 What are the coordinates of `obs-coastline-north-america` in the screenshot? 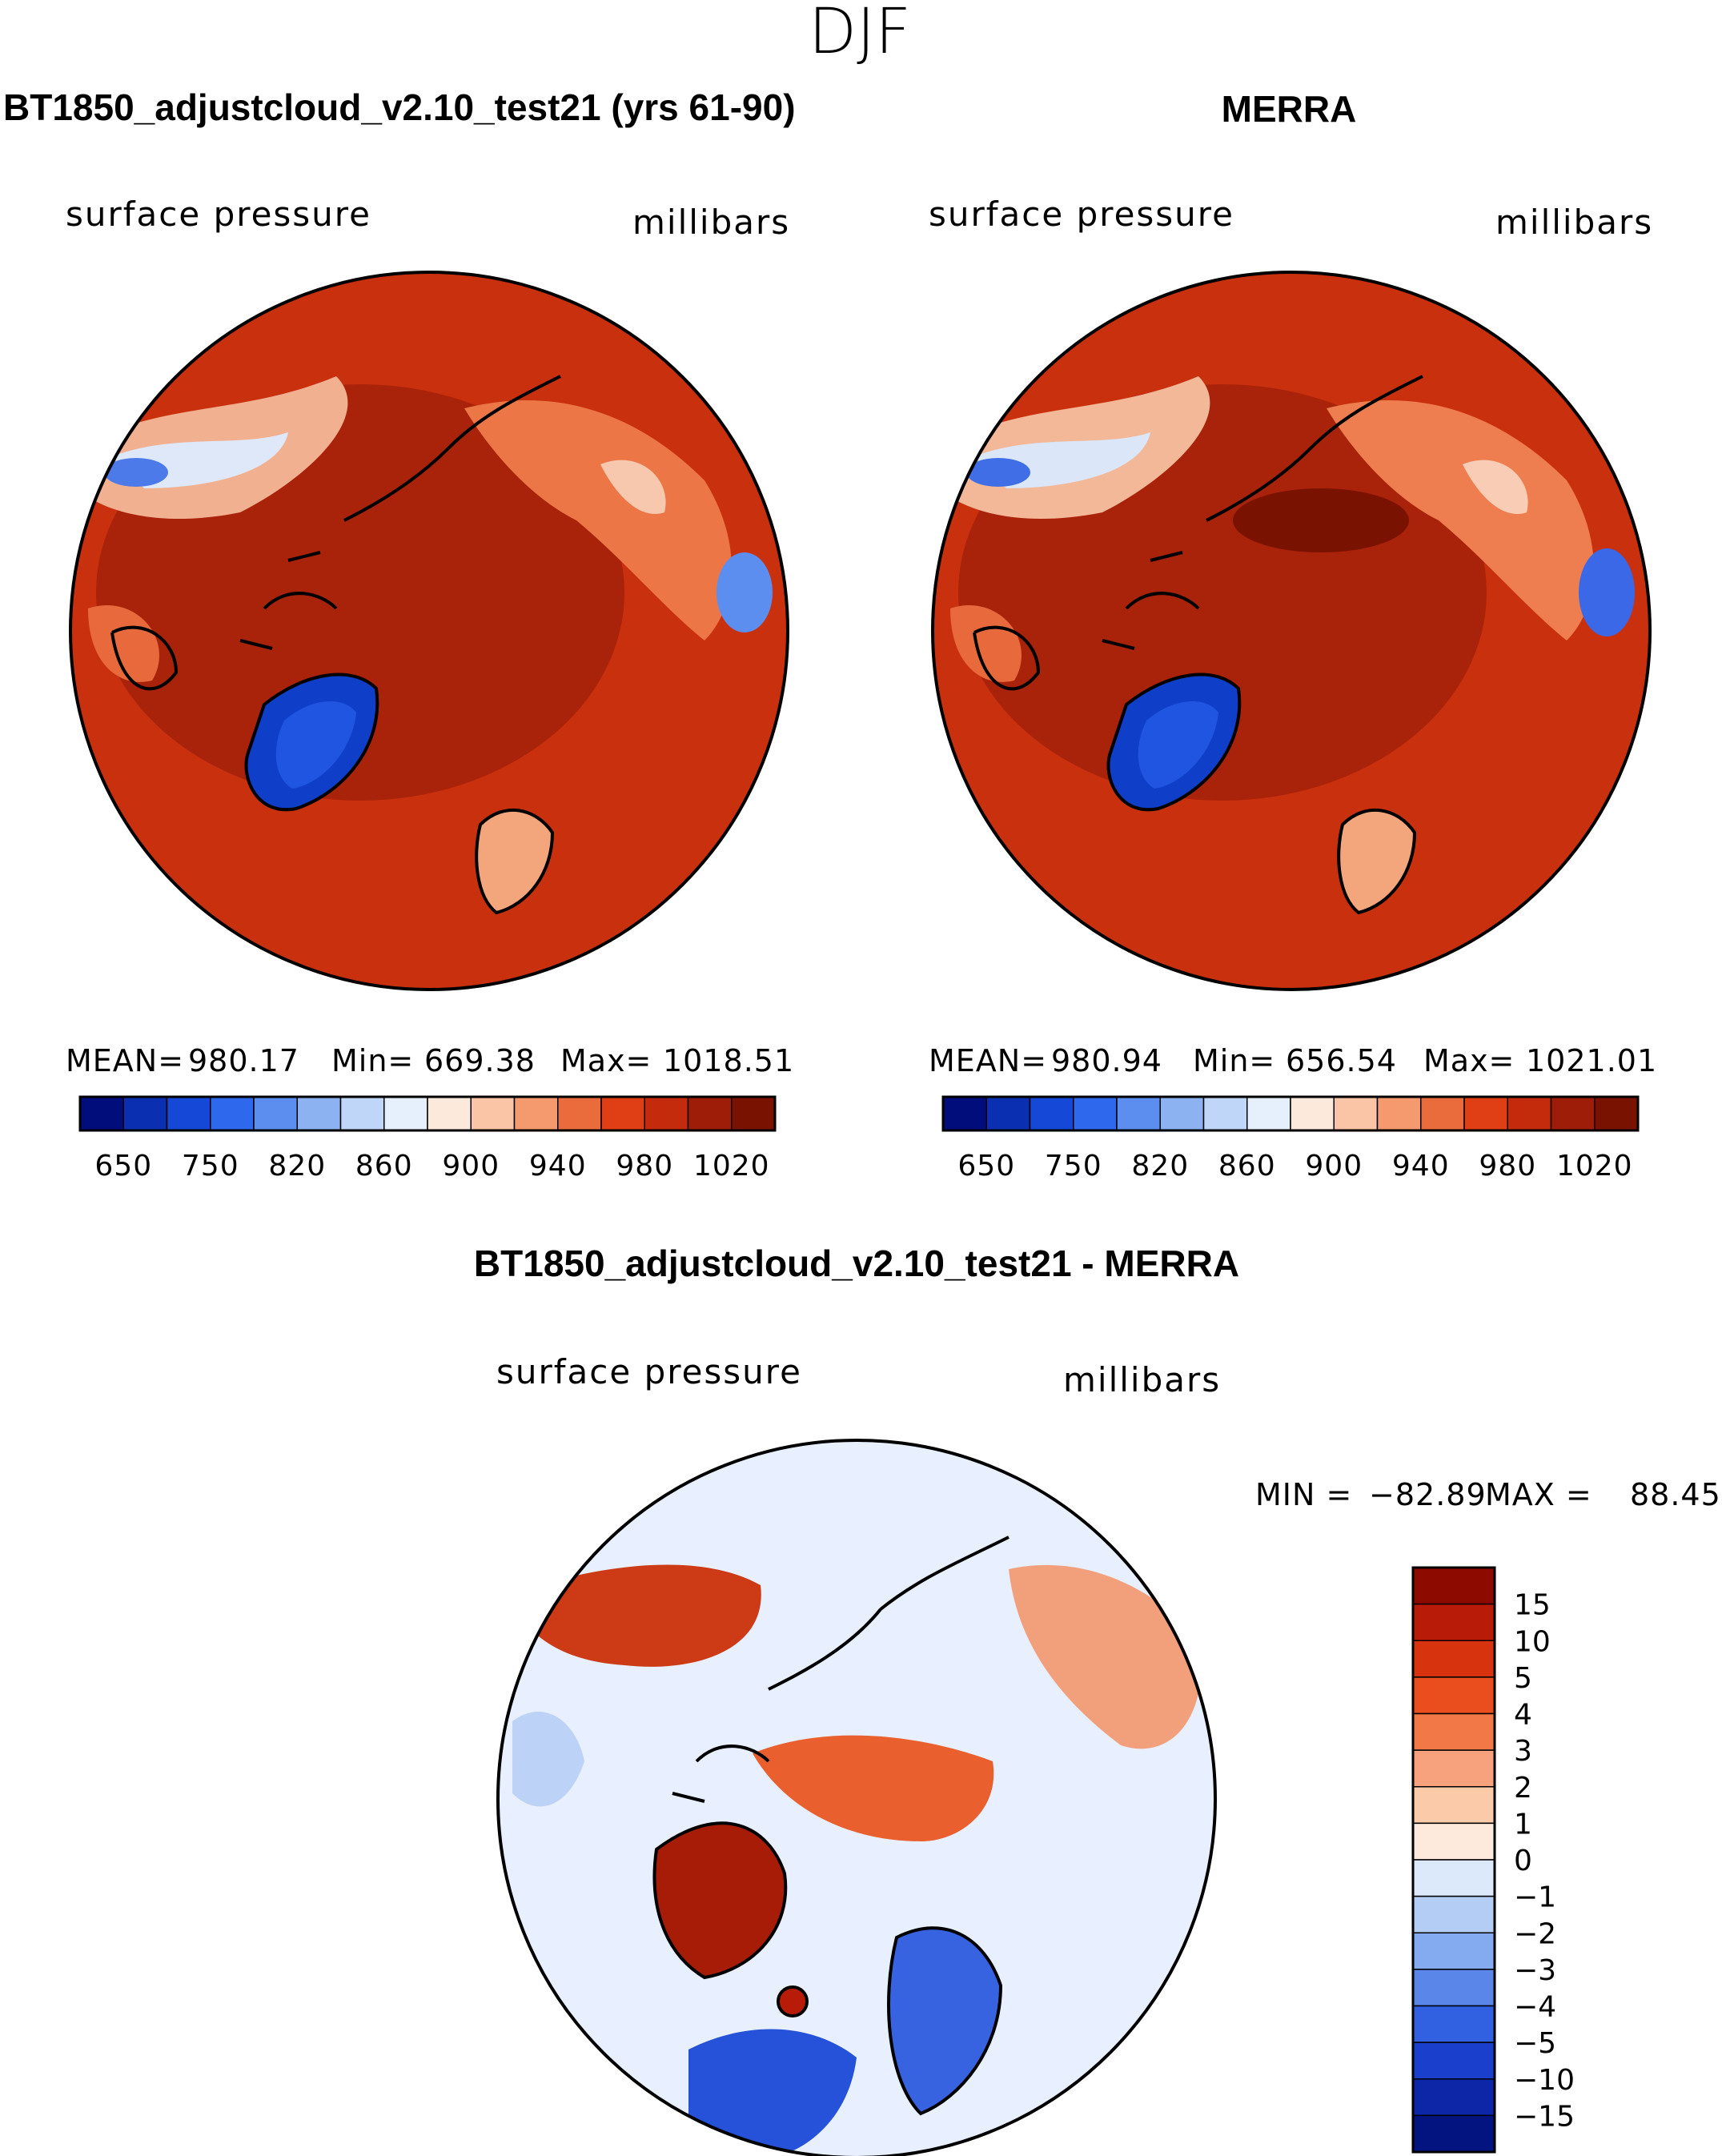 It's located at (1314, 448).